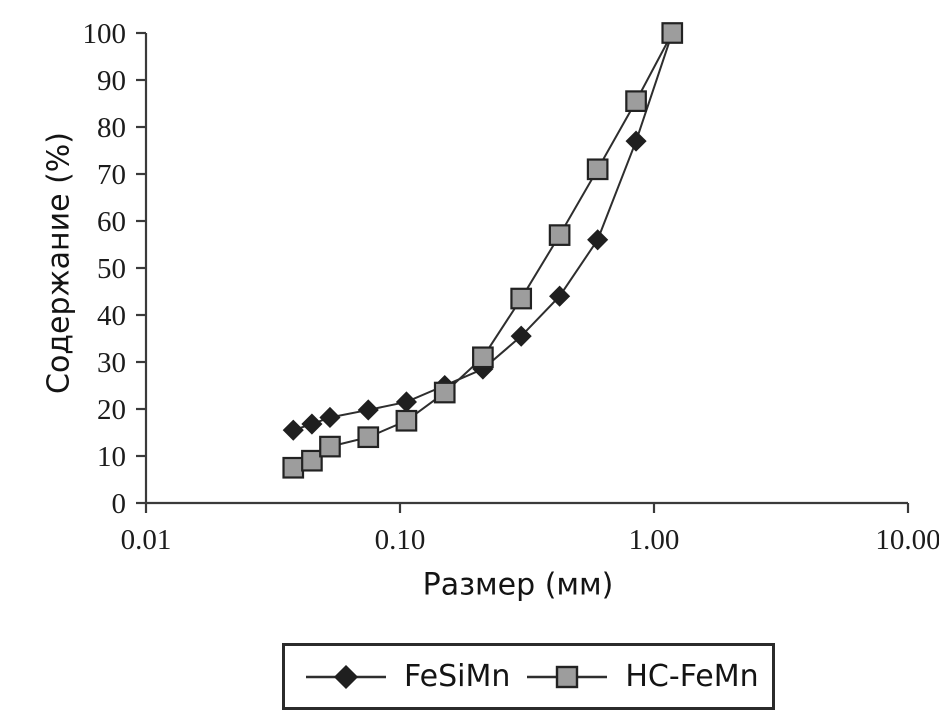 The height and width of the screenshot is (713, 939). I want to click on y-axis-title: Содержание (%), so click(59, 263).